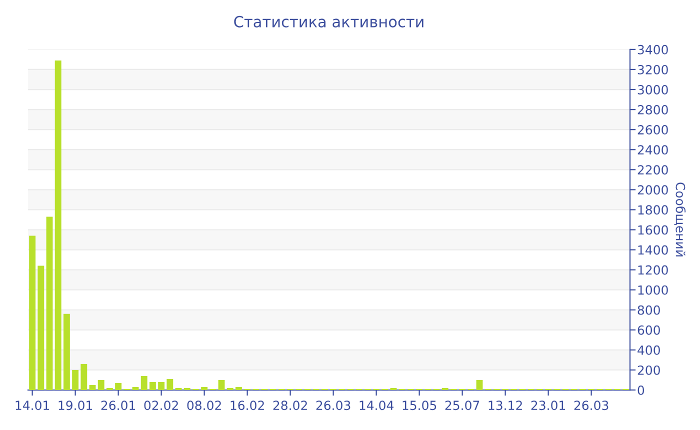 This screenshot has height=430, width=700. Describe the element at coordinates (641, 390) in the screenshot. I see `y-tick-label: 0` at that location.